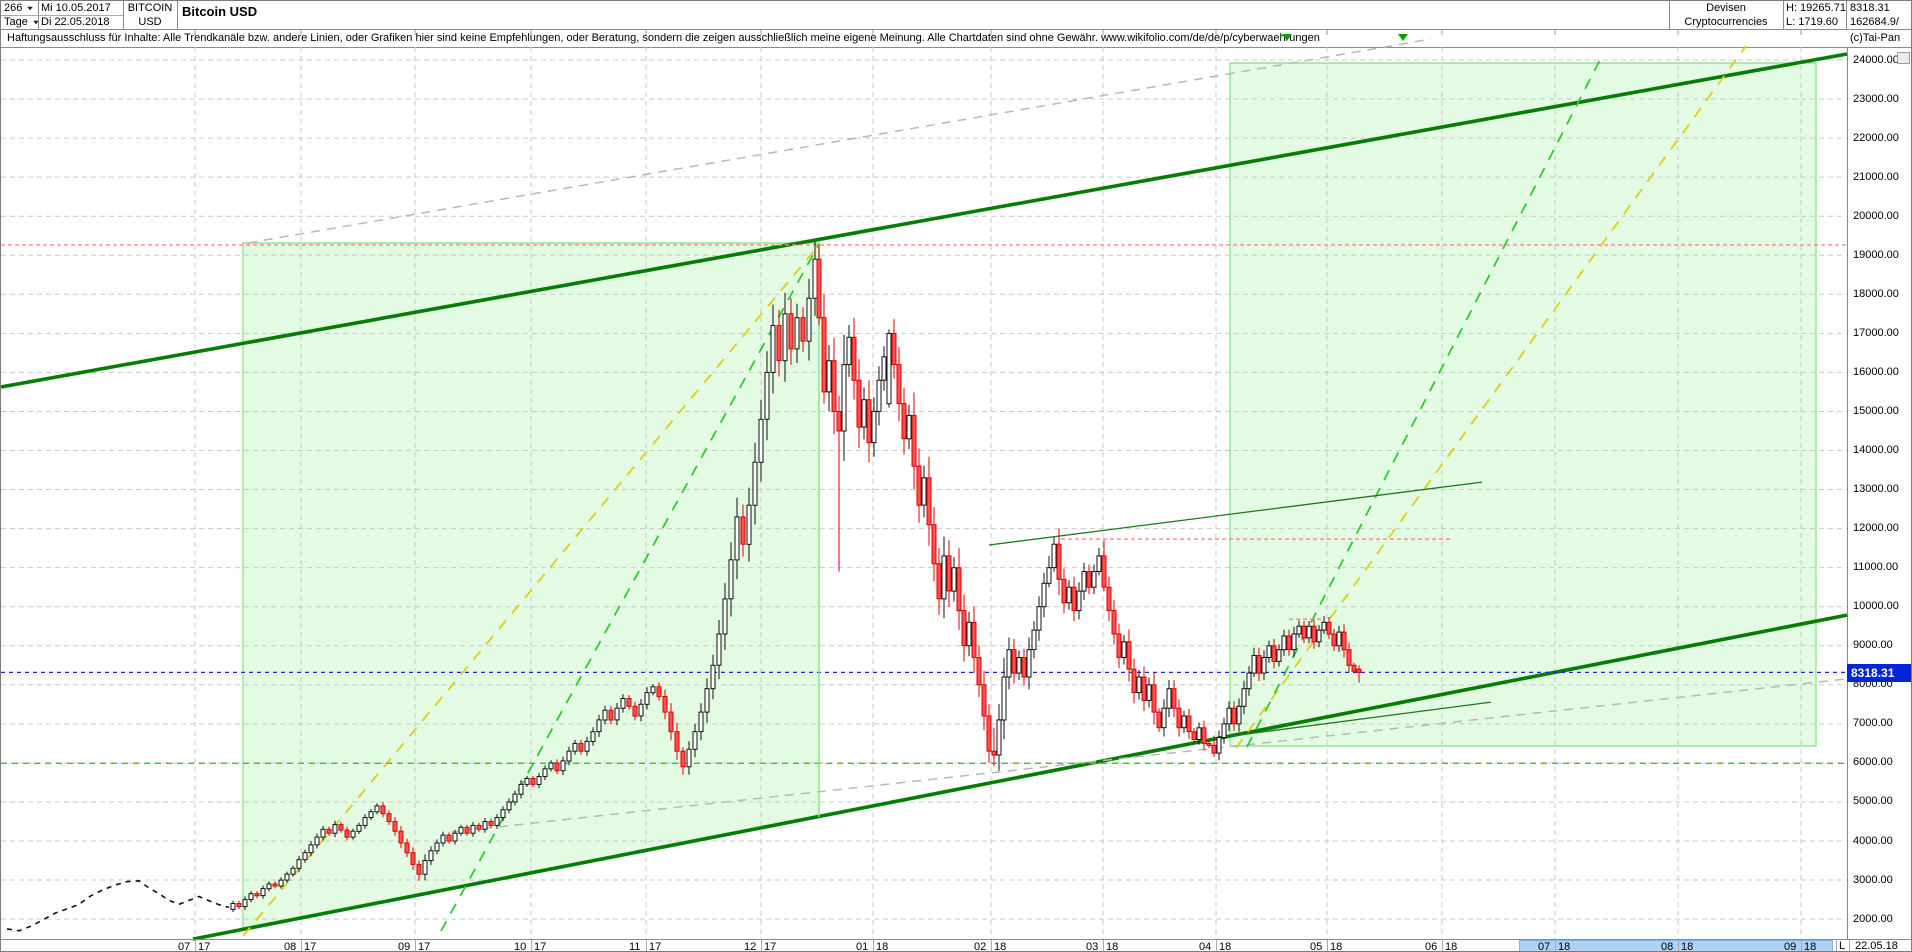 Image resolution: width=1912 pixels, height=952 pixels. What do you see at coordinates (1726, 22) in the screenshot?
I see `category-value-2: Cryptocurrencies` at bounding box center [1726, 22].